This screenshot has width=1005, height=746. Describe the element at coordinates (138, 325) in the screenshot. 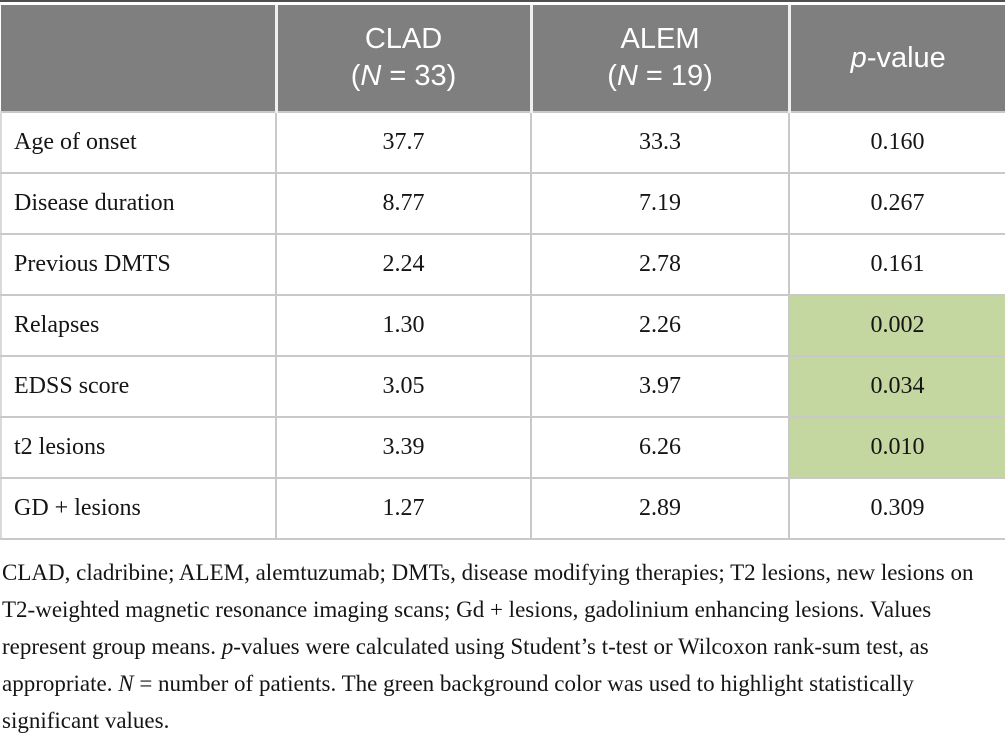

I see `row-label-cell: Relapses` at that location.